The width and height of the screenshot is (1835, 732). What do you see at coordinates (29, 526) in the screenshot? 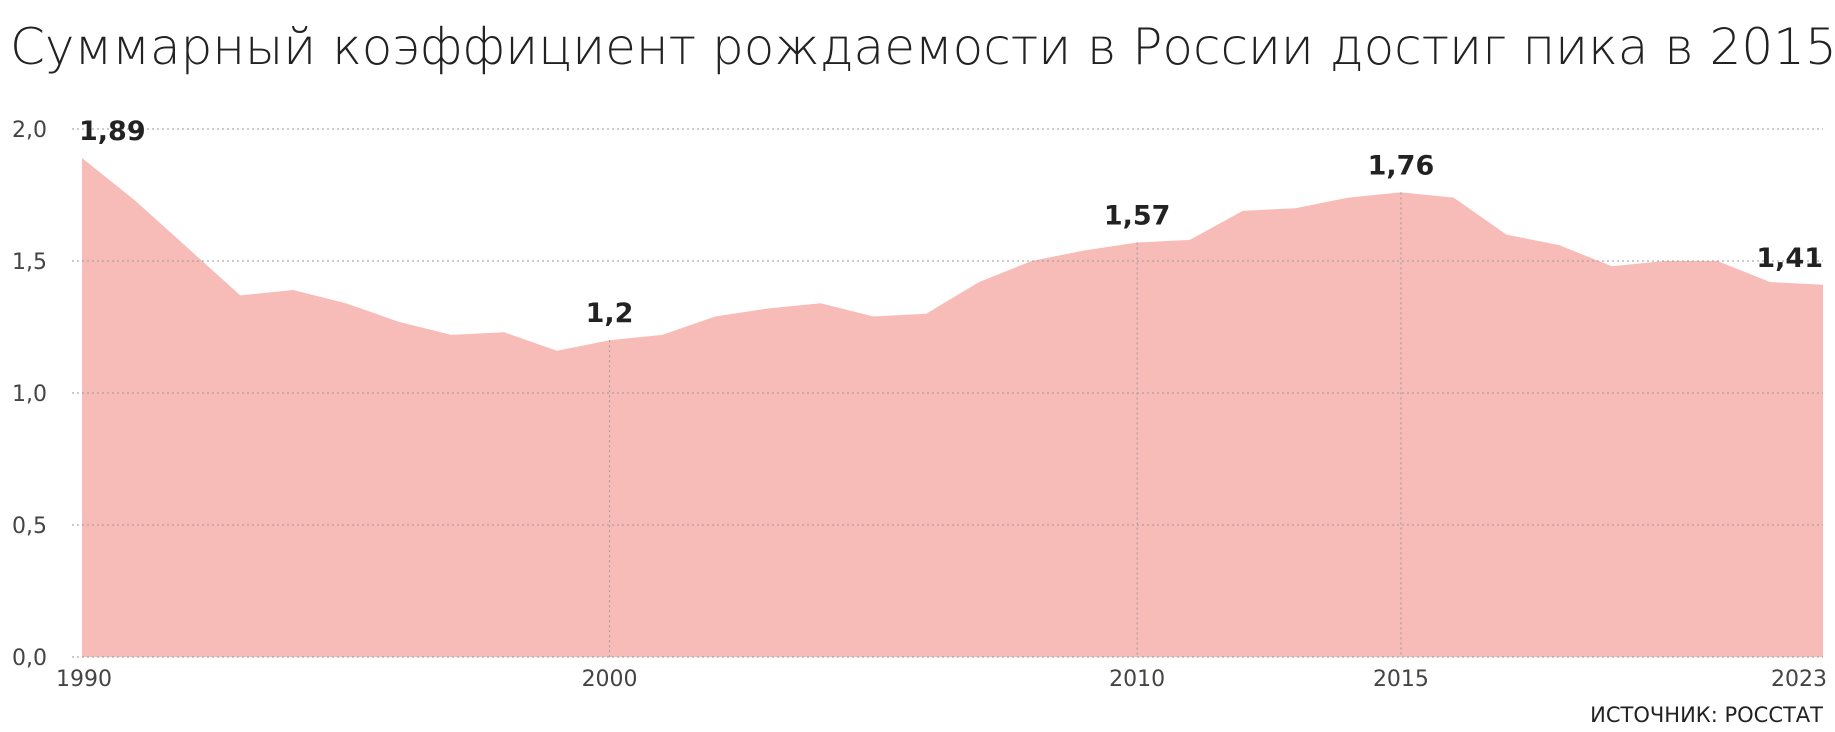
I see `y-tick-label: 0,5` at bounding box center [29, 526].